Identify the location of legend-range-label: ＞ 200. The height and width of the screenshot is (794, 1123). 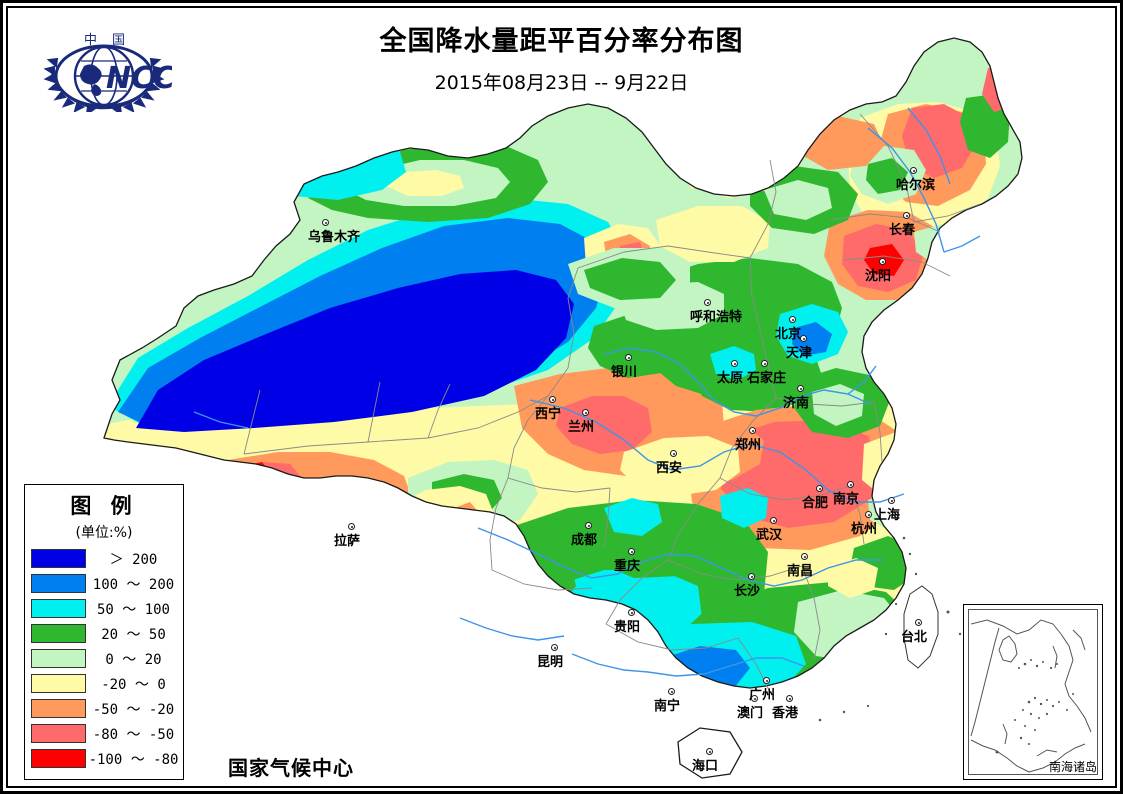
(133, 559).